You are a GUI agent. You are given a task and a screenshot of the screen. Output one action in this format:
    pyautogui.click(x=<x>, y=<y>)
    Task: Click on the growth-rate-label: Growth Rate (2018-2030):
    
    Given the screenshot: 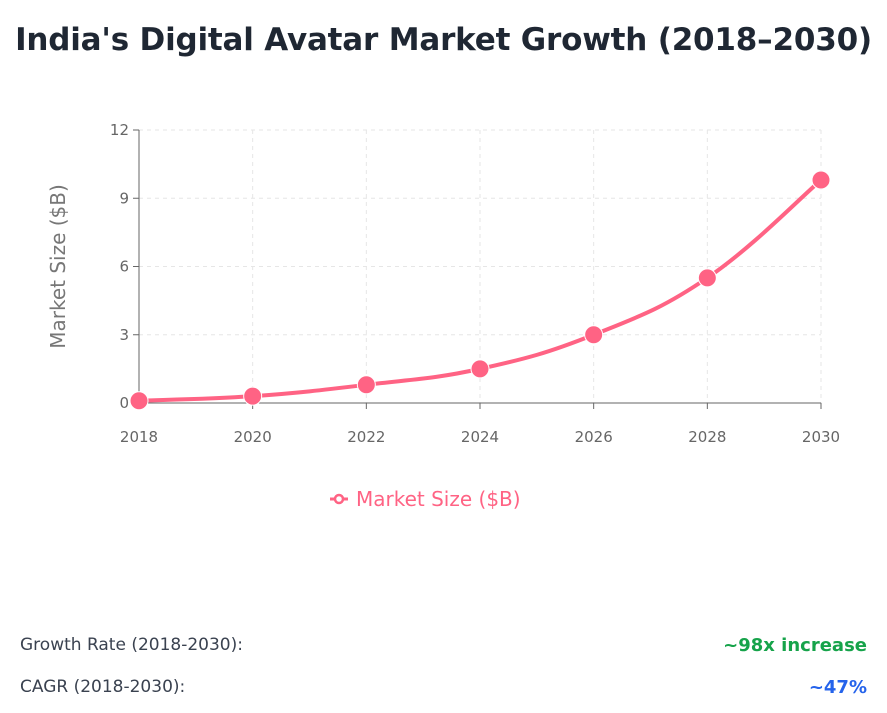 What is the action you would take?
    pyautogui.click(x=131, y=645)
    